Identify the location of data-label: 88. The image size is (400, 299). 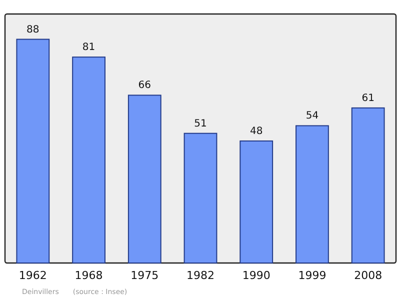
(33, 30).